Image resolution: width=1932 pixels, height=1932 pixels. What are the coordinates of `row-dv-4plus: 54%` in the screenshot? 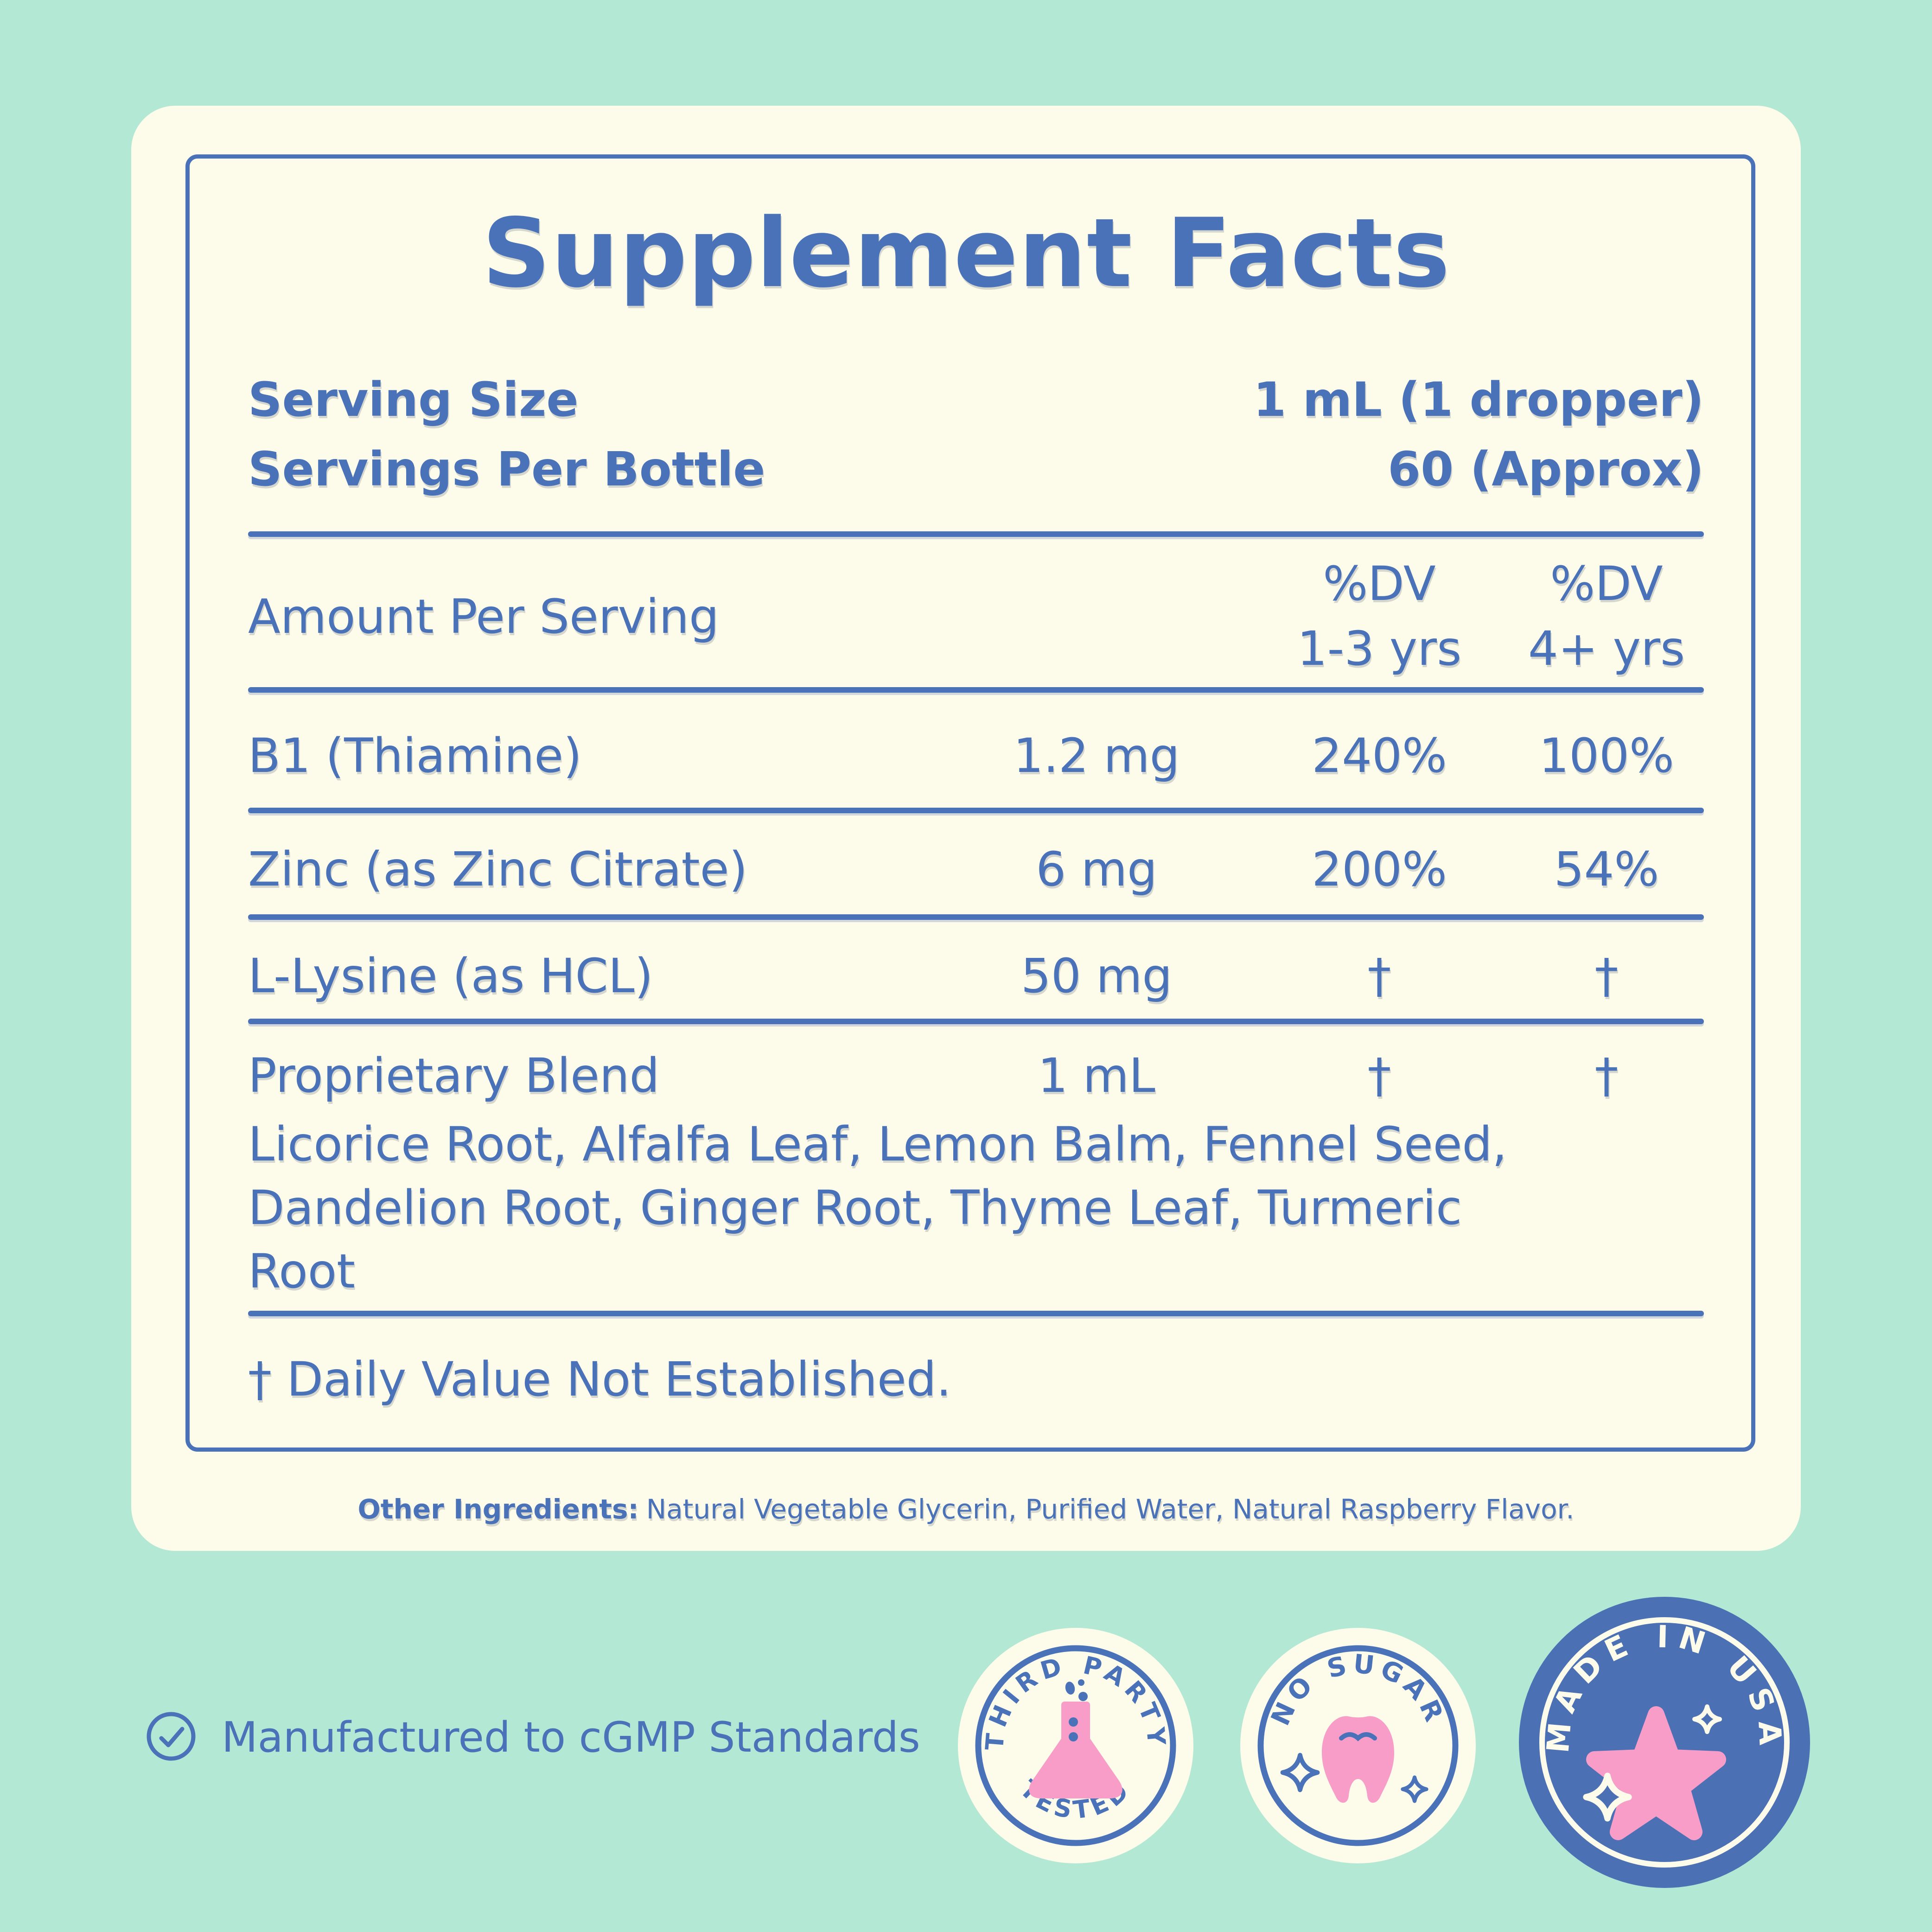 It's located at (1606, 870).